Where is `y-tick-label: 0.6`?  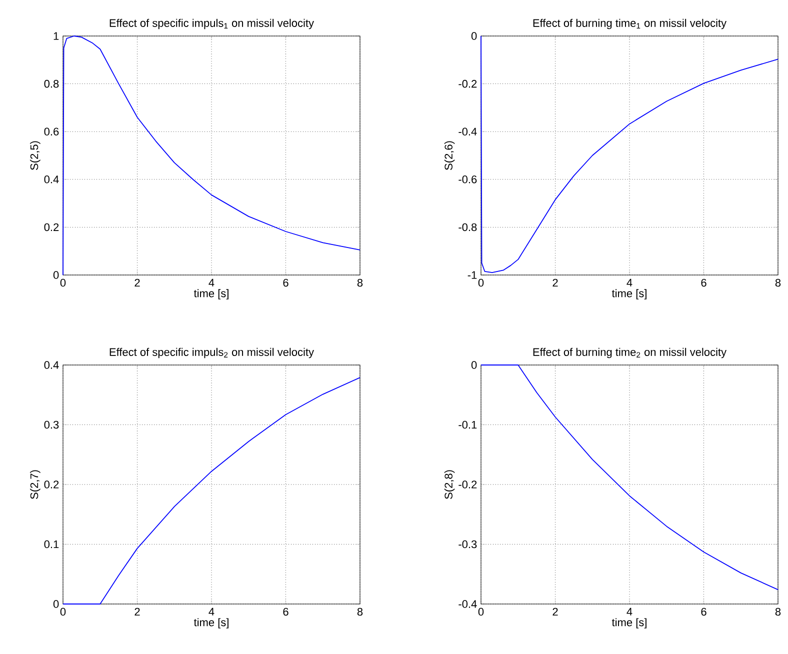 y-tick-label: 0.6 is located at coordinates (51, 132).